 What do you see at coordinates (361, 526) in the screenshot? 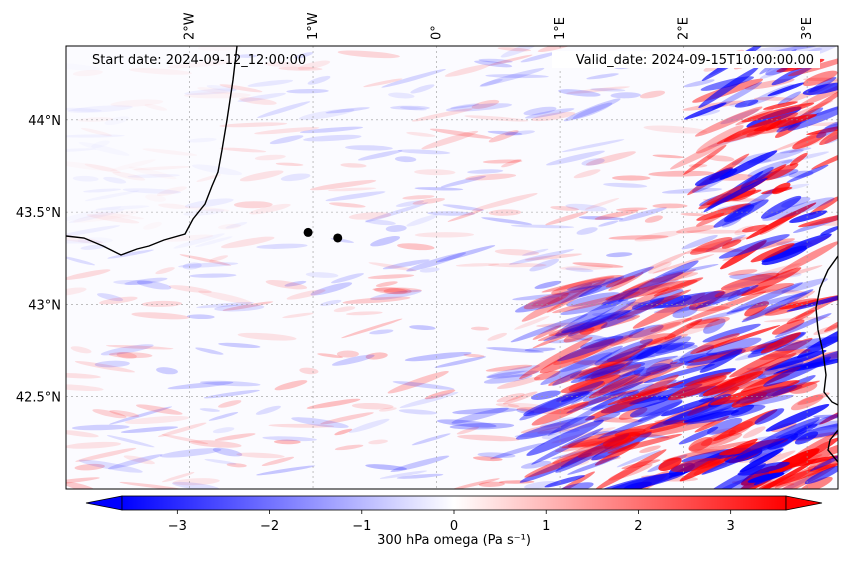
I see `colorbar-tick-label: −1` at bounding box center [361, 526].